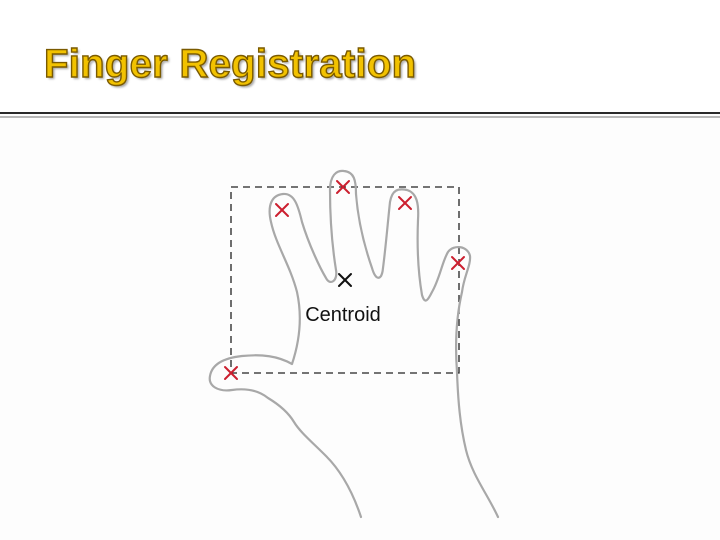  What do you see at coordinates (405, 203) in the screenshot?
I see `fingertip-marker-ring` at bounding box center [405, 203].